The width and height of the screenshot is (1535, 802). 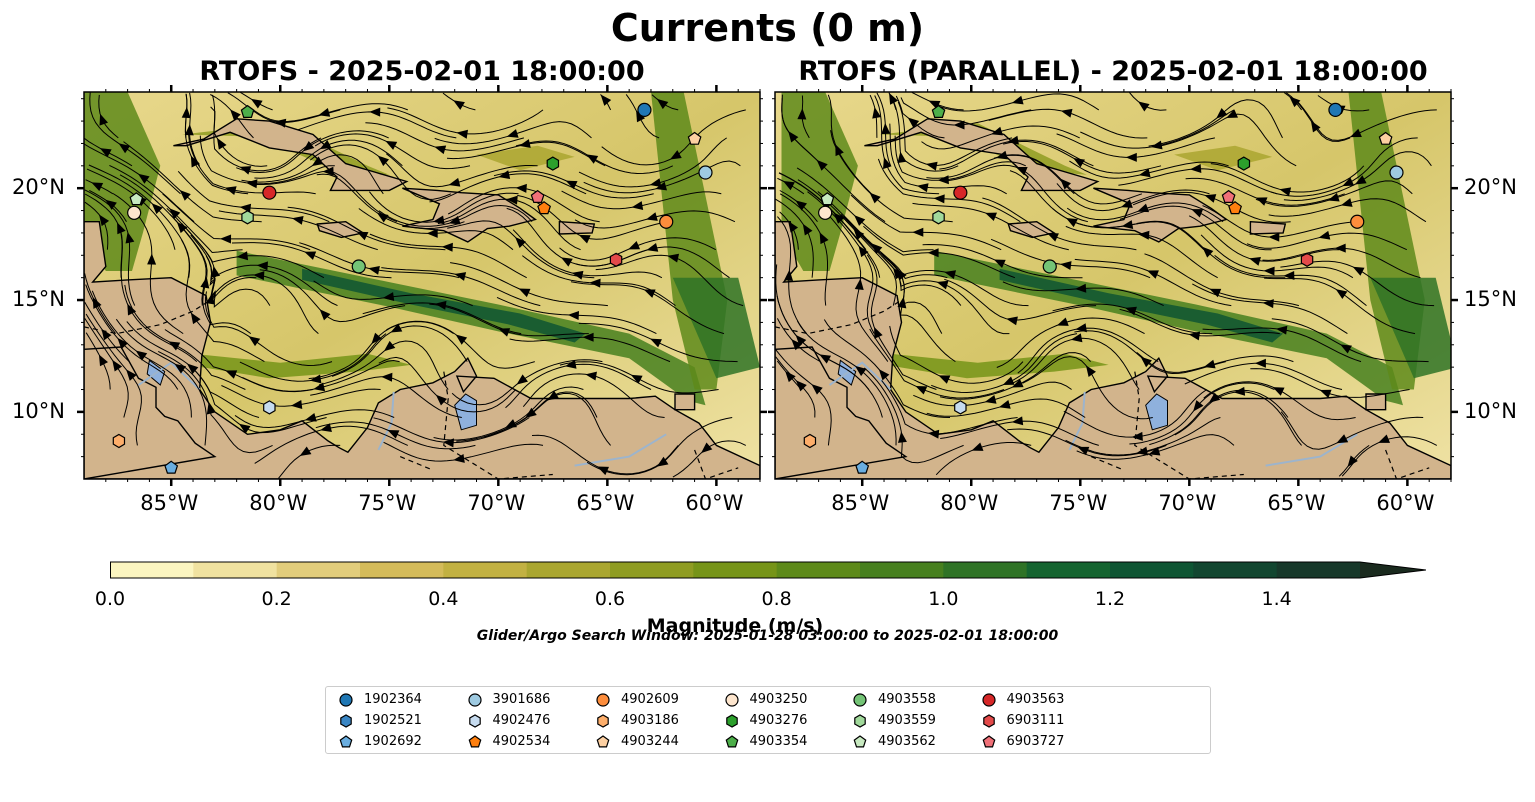 What do you see at coordinates (380, 699) in the screenshot?
I see `legend-item: 1902364` at bounding box center [380, 699].